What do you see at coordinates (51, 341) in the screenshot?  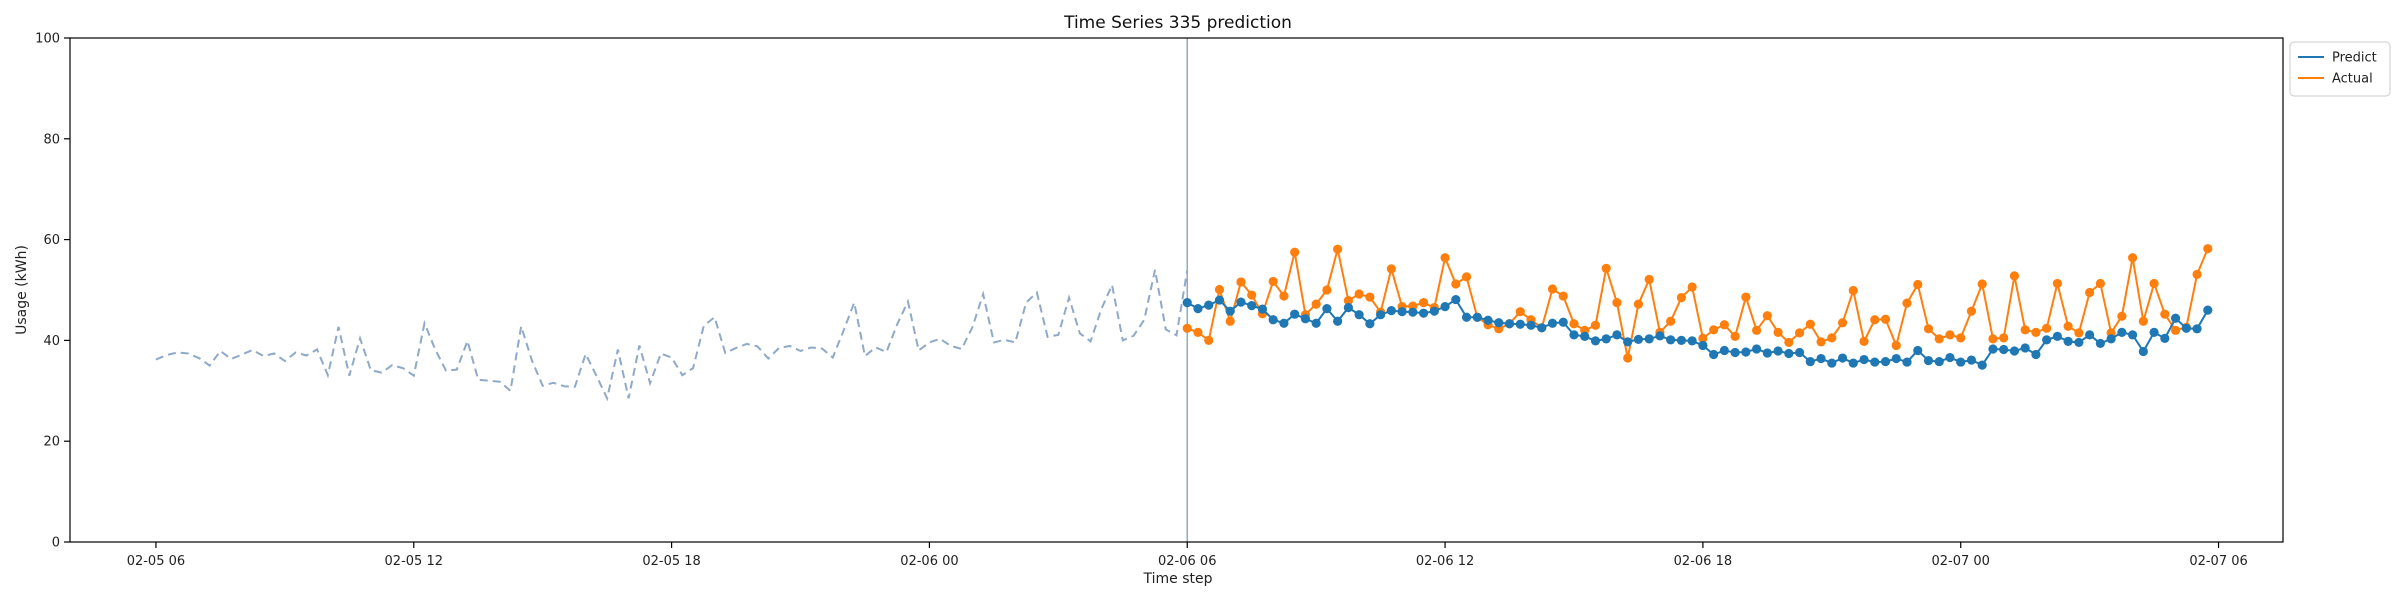 I see `y-tick-label: 40` at bounding box center [51, 341].